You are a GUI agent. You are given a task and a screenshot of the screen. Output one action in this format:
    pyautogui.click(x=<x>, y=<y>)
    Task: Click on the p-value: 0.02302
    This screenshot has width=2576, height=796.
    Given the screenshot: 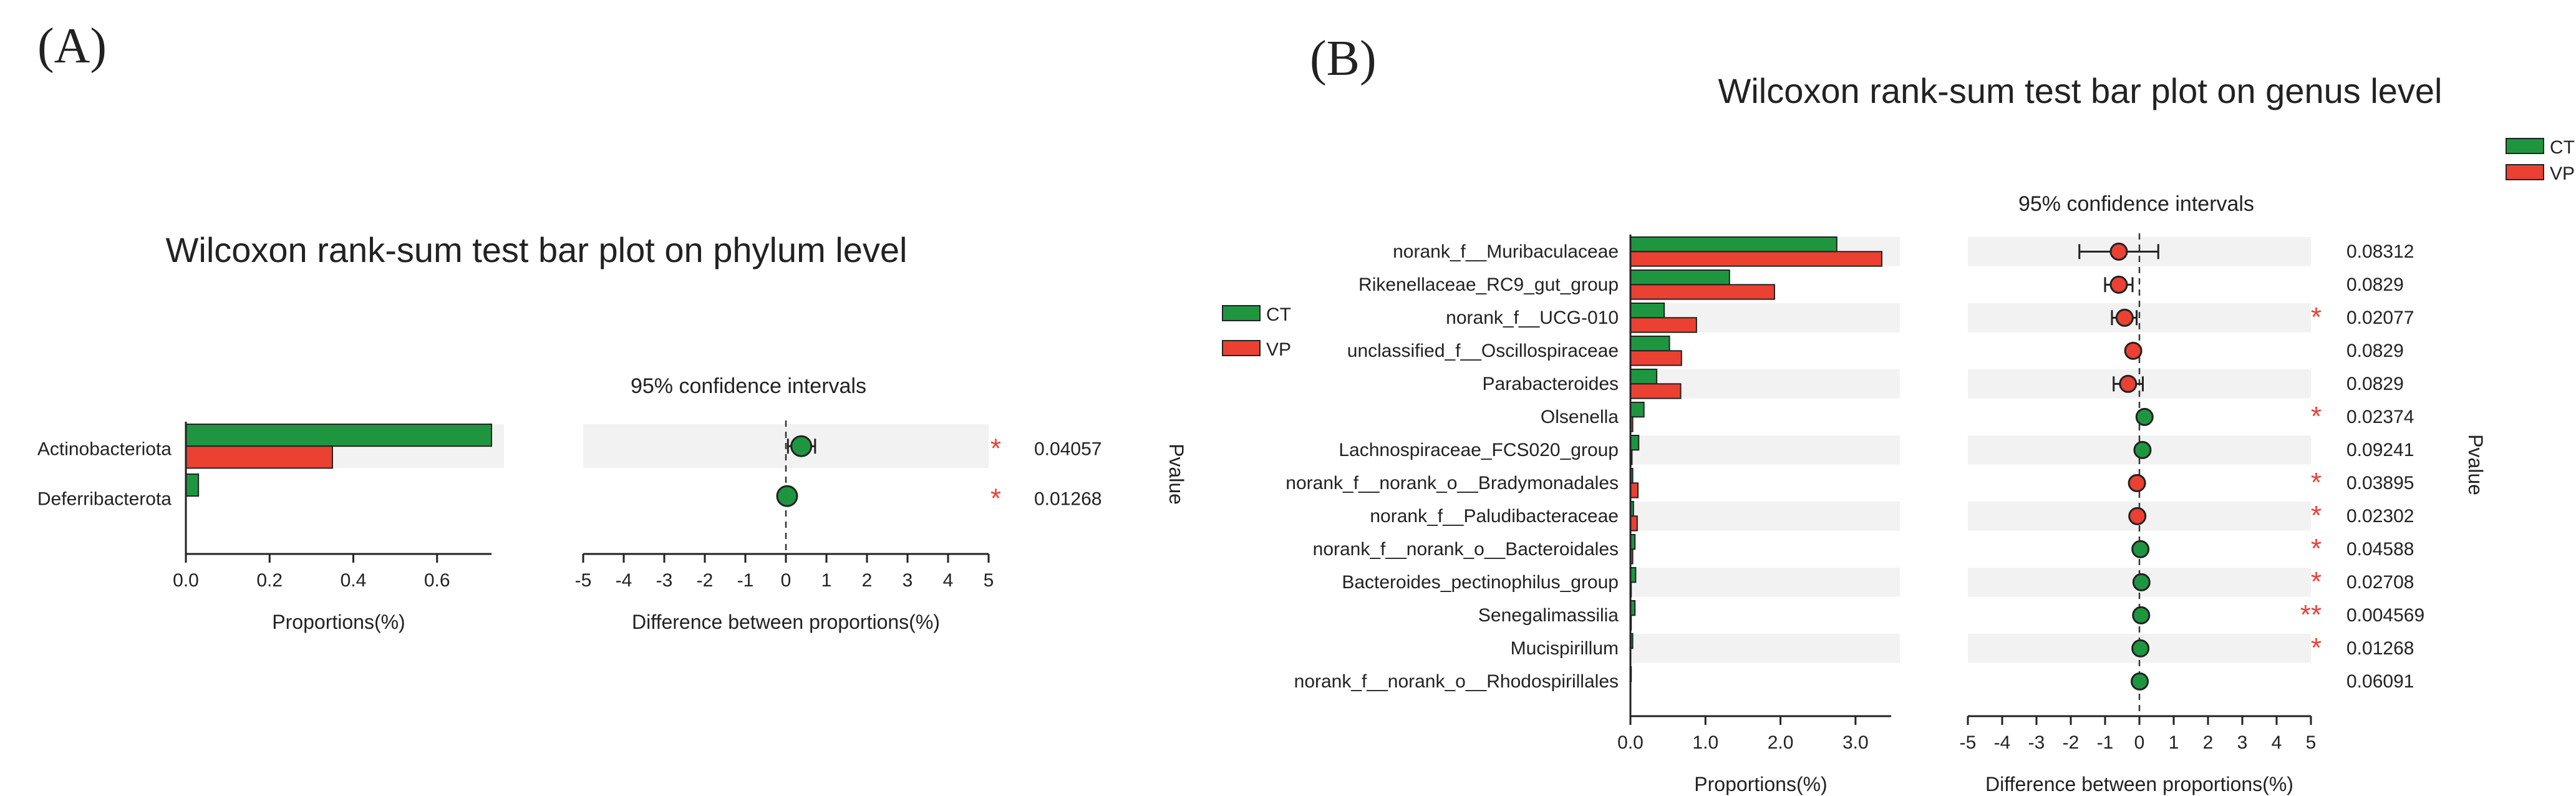 What is the action you would take?
    pyautogui.click(x=2380, y=516)
    